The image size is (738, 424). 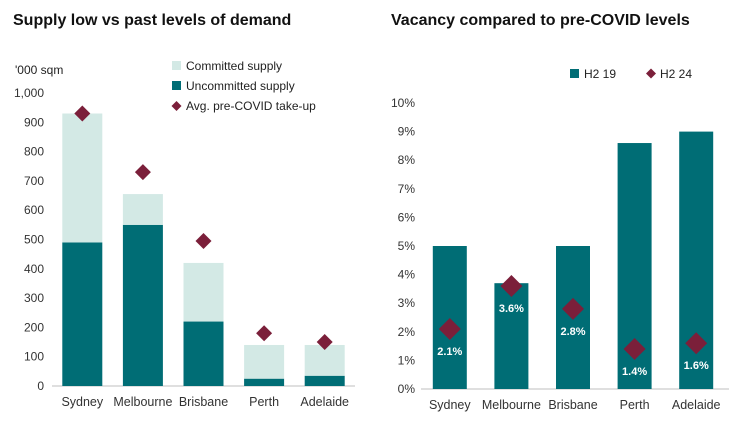 What do you see at coordinates (407, 303) in the screenshot?
I see `y-tick-label: 3%` at bounding box center [407, 303].